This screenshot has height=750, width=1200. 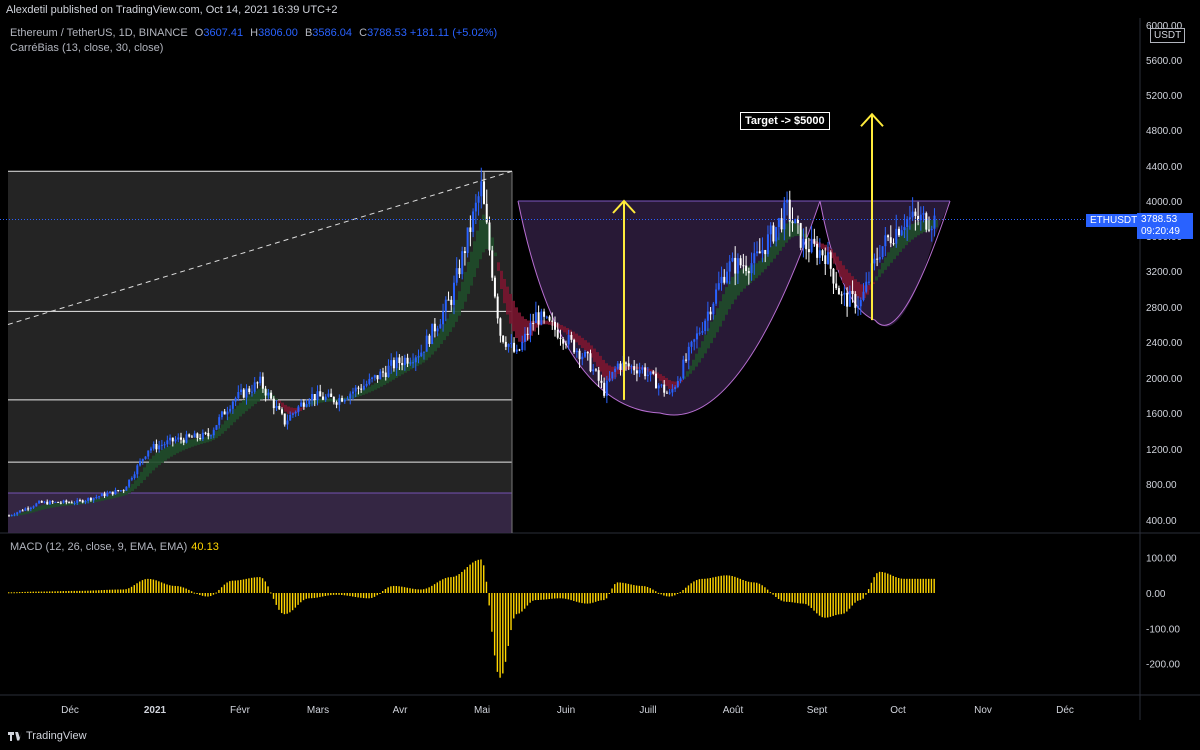 I want to click on price-tick-label: 2000.00, so click(x=1164, y=379).